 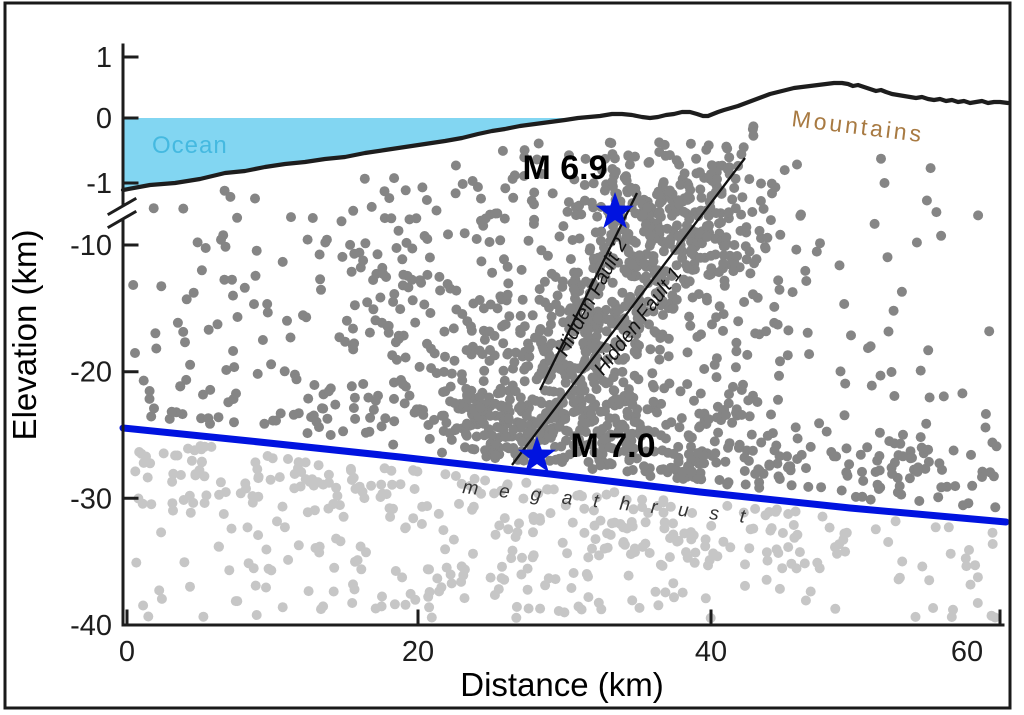 I want to click on x-tick-label: 60, so click(x=967, y=652).